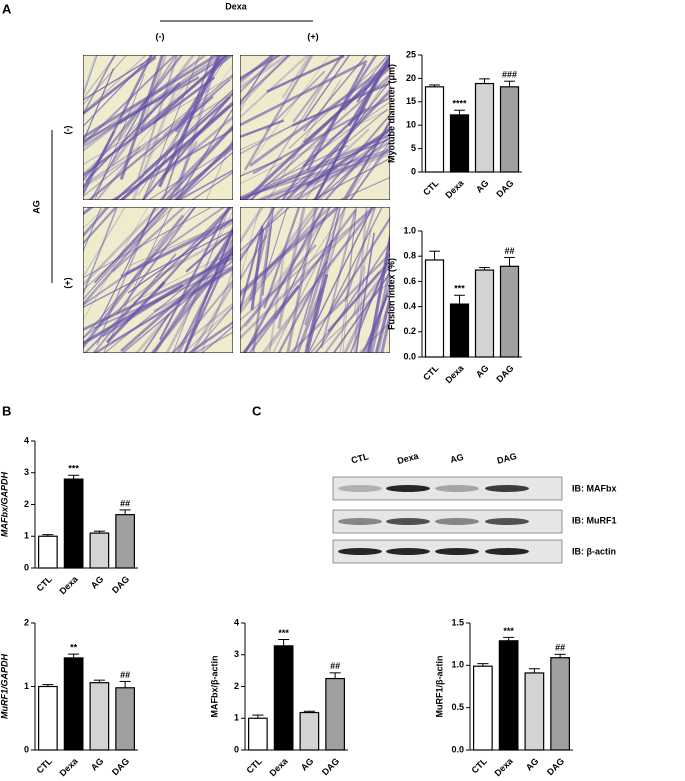 The width and height of the screenshot is (685, 781). Describe the element at coordinates (411, 101) in the screenshot. I see `y-tick-label: 15` at that location.